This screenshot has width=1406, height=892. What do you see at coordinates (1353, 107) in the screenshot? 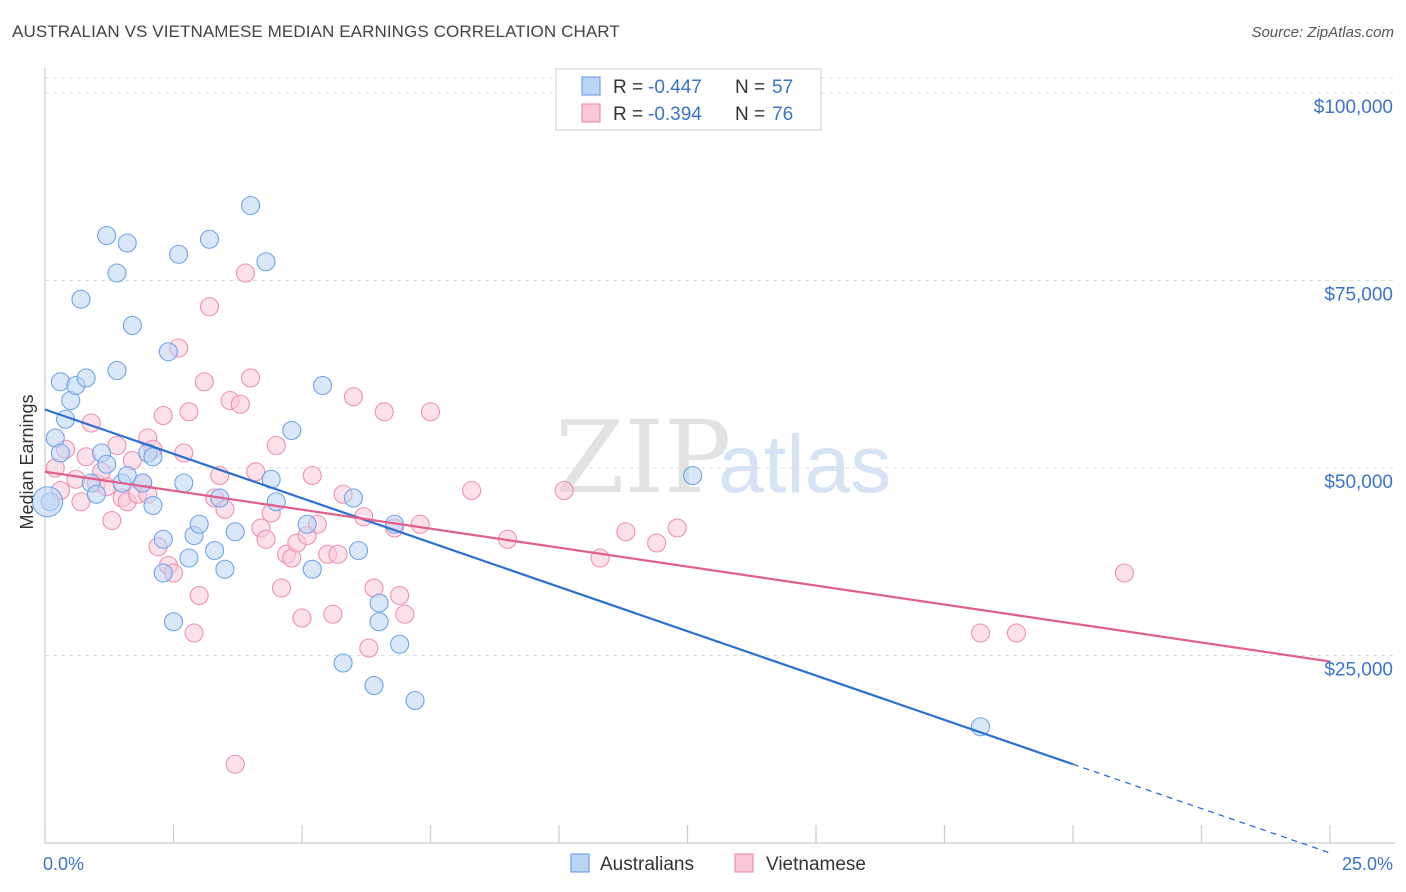
I see `y-tick-label-3: $100,000` at bounding box center [1353, 107].